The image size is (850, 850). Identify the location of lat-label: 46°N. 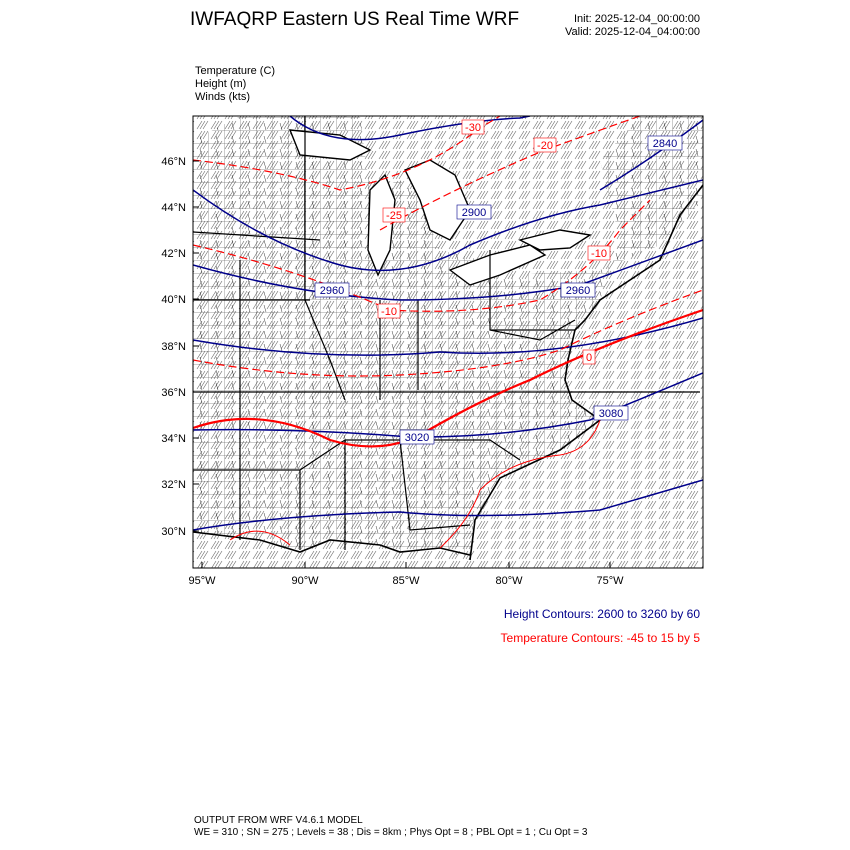
(173, 162).